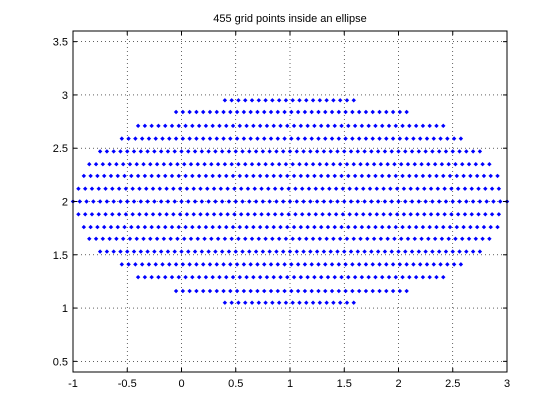 This screenshot has height=420, width=560. I want to click on x-tick-label: 0, so click(181, 384).